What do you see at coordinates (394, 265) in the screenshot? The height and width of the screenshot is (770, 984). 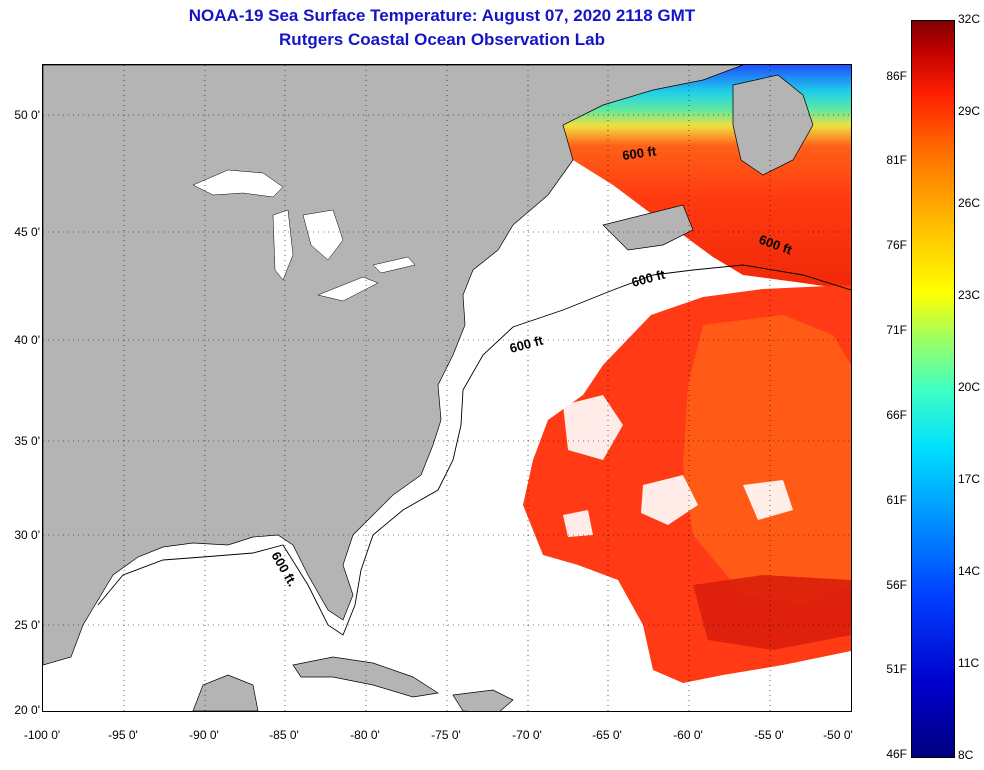 I see `lake-ontario` at bounding box center [394, 265].